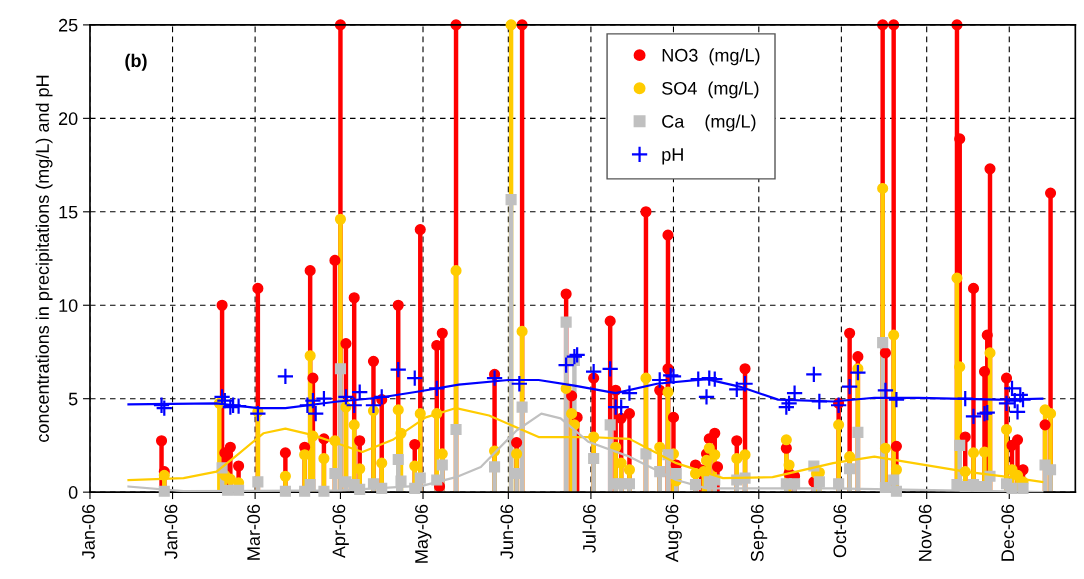 The height and width of the screenshot is (579, 1084). I want to click on y-tick-label: 0, so click(73, 492).